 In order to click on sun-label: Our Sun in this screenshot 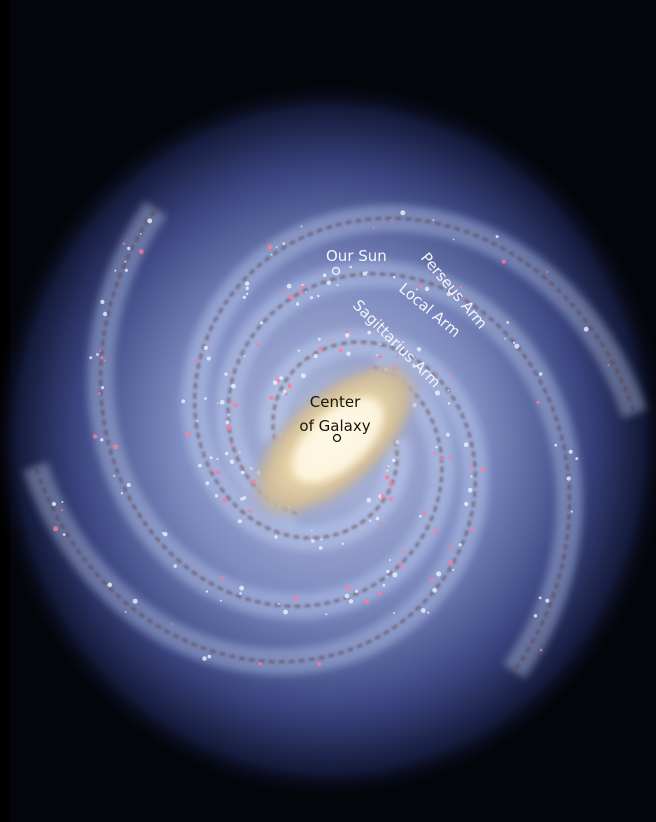, I will do `click(356, 256)`.